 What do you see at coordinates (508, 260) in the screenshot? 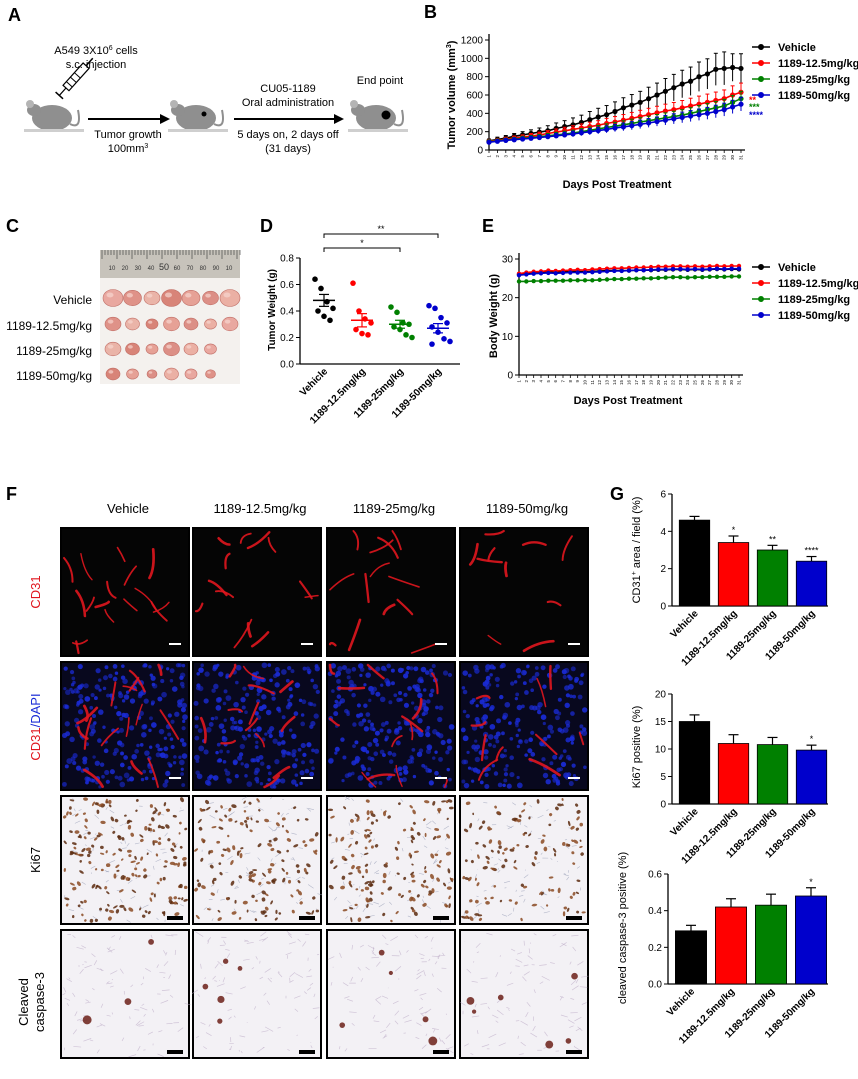
I see `y-tick-label: 30` at bounding box center [508, 260].